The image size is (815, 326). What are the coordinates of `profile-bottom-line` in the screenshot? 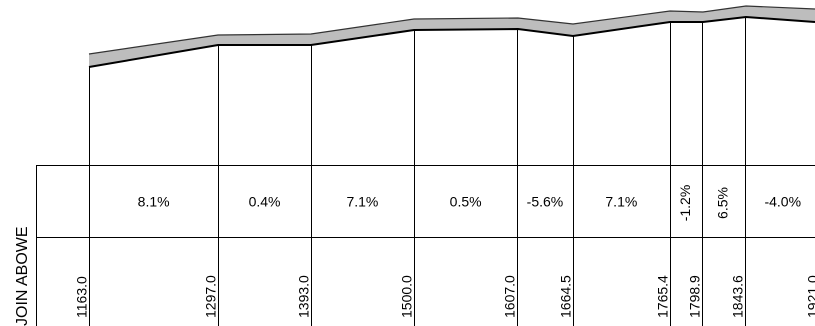 It's located at (451, 41).